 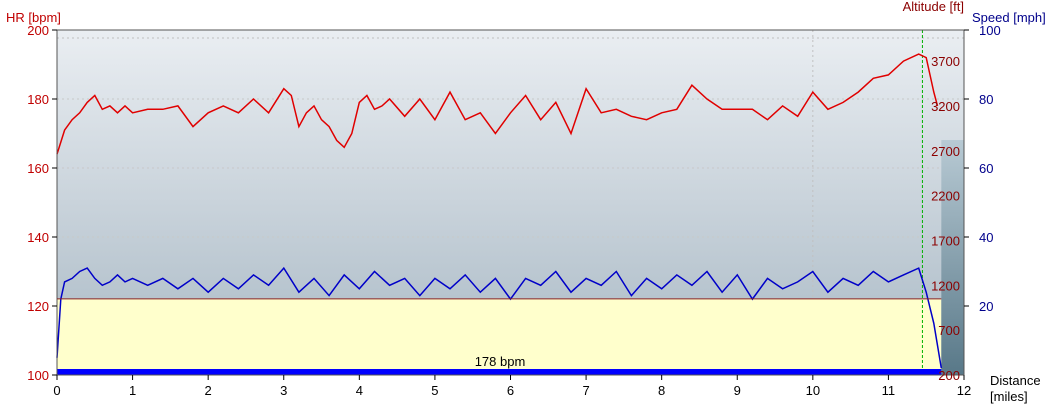 I want to click on y-altitude-tick-label: 3200, so click(x=945, y=106).